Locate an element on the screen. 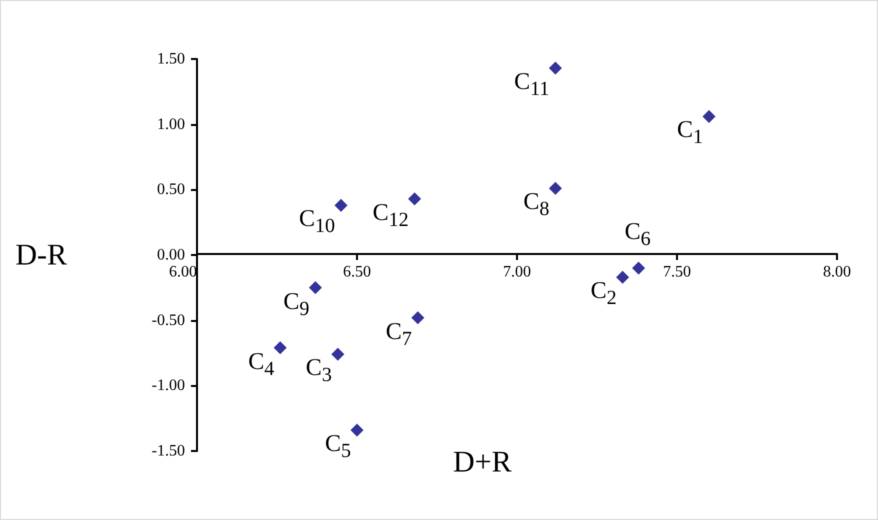 The height and width of the screenshot is (520, 878). y-tick-label: 1.50 is located at coordinates (171, 59).